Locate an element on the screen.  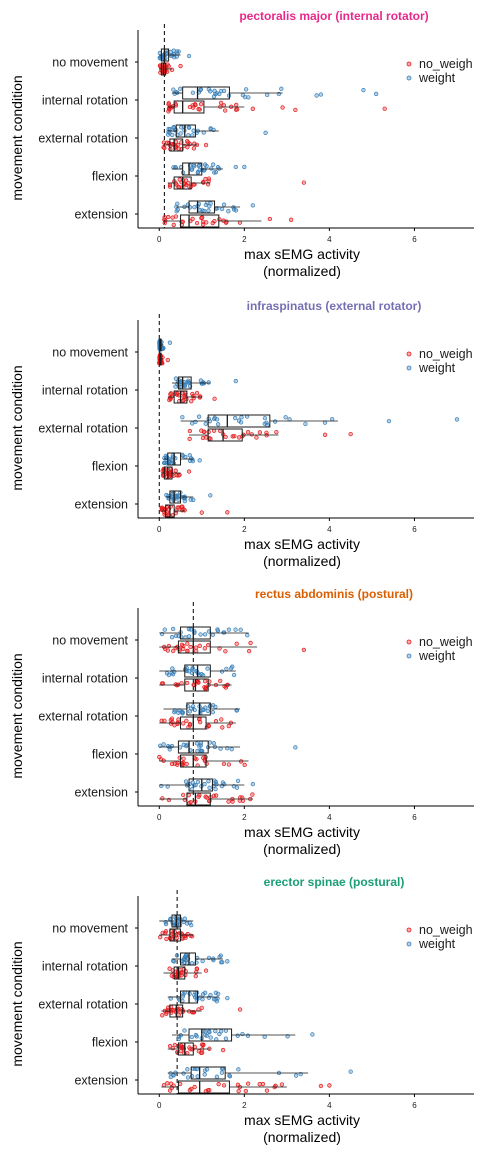
y-tick-label: extension is located at coordinates (101, 1081).